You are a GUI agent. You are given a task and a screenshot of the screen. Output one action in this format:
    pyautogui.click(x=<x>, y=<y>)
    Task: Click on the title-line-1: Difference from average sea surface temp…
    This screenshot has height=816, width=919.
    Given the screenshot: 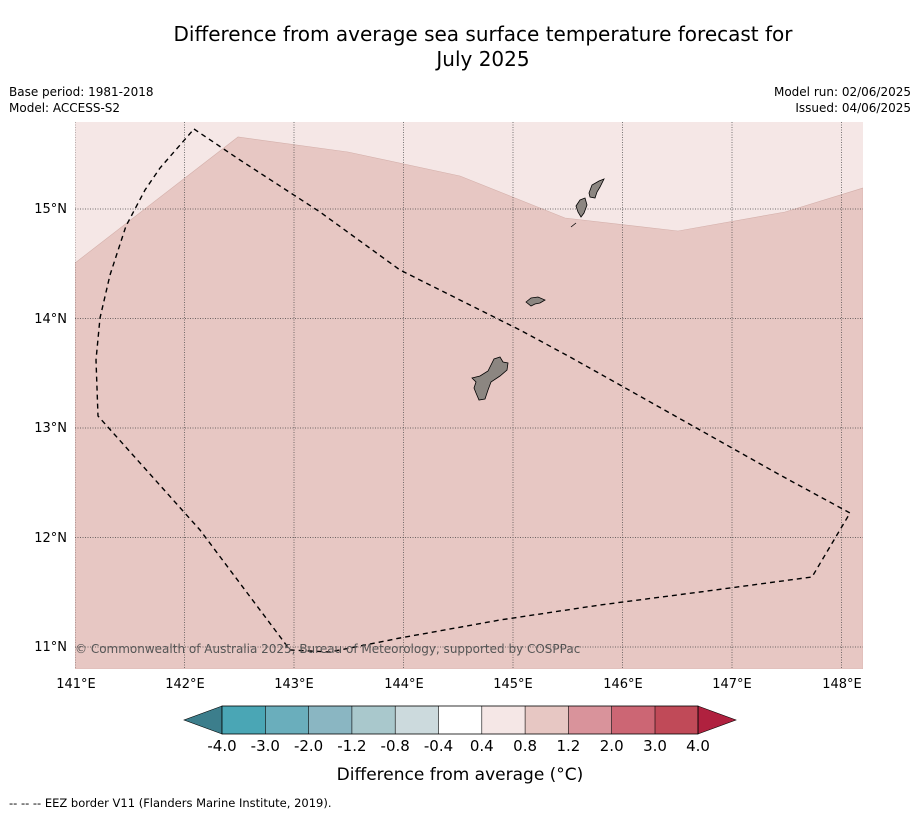 What is the action you would take?
    pyautogui.click(x=483, y=34)
    